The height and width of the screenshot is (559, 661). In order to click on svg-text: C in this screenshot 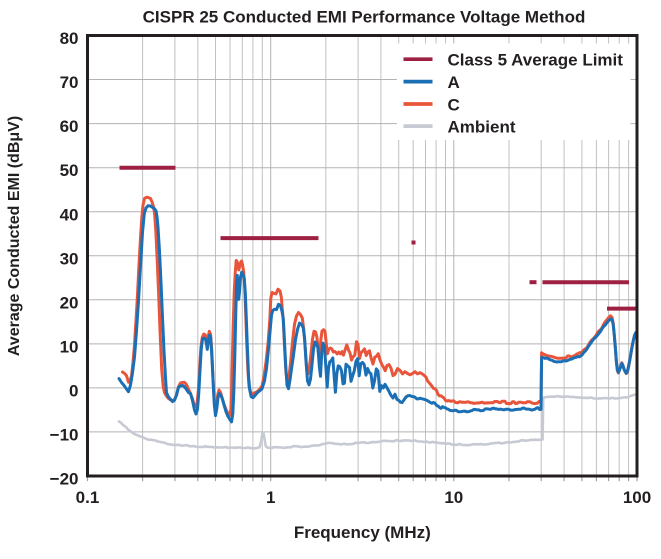, I will do `click(454, 104)`.